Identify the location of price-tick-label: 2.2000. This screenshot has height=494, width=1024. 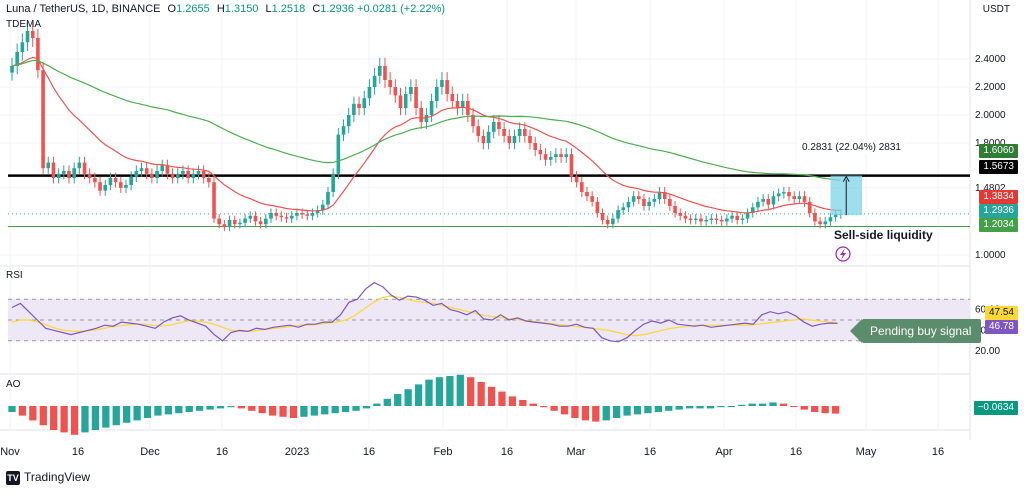
(990, 87).